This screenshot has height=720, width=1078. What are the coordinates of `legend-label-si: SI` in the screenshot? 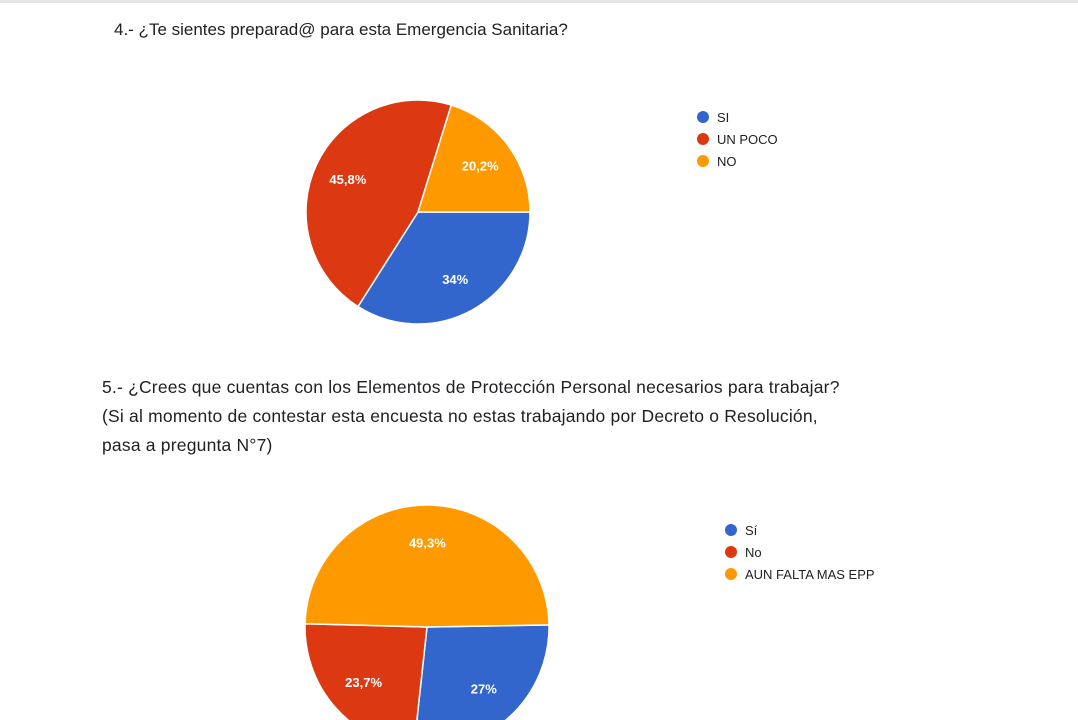 It's located at (723, 117).